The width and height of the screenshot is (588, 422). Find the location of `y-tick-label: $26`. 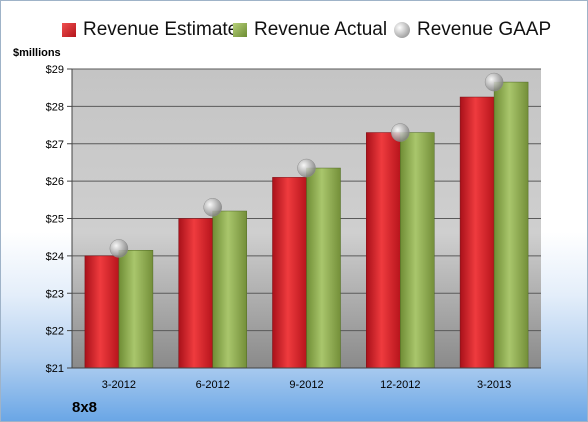

y-tick-label: $26 is located at coordinates (55, 182).